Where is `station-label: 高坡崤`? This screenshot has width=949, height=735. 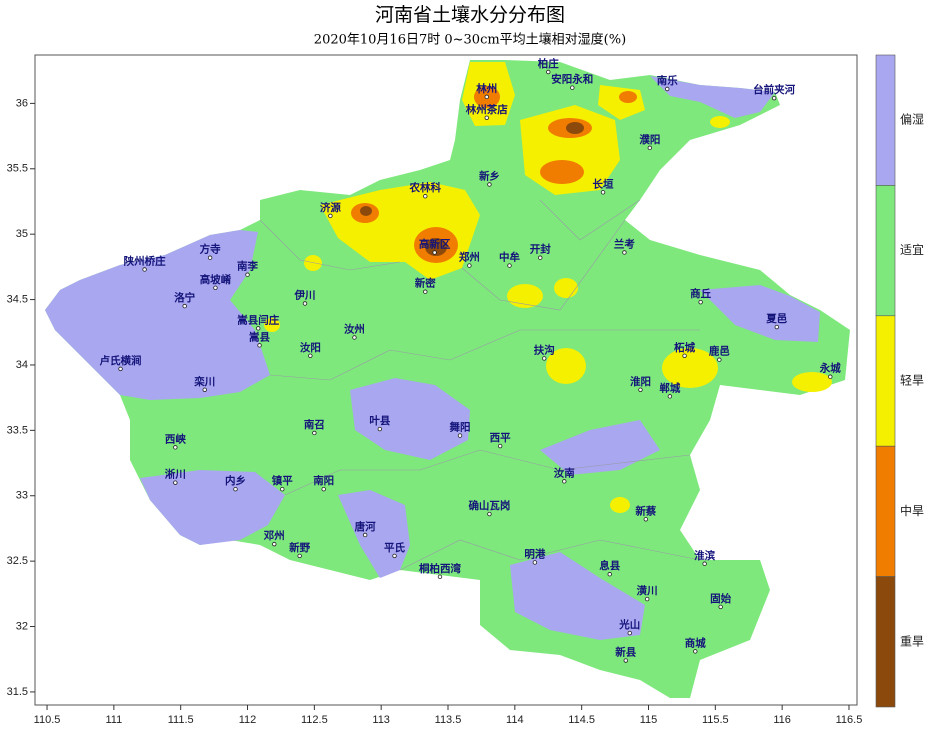
station-label: 高坡崤 is located at coordinates (216, 279).